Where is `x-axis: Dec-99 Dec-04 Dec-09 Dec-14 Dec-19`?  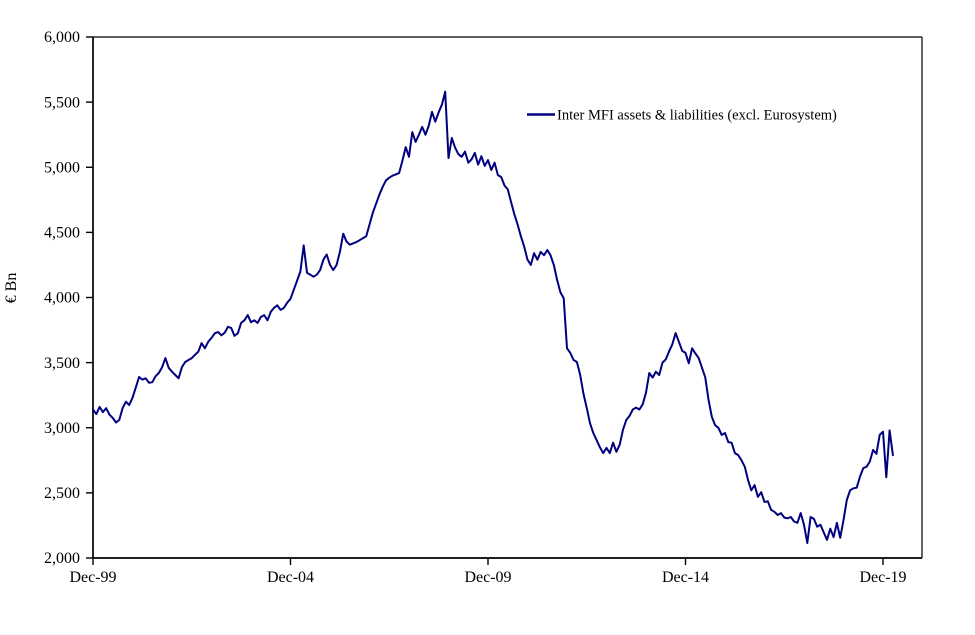
x-axis: Dec-99 Dec-04 Dec-09 Dec-14 Dec-19 is located at coordinates (488, 572).